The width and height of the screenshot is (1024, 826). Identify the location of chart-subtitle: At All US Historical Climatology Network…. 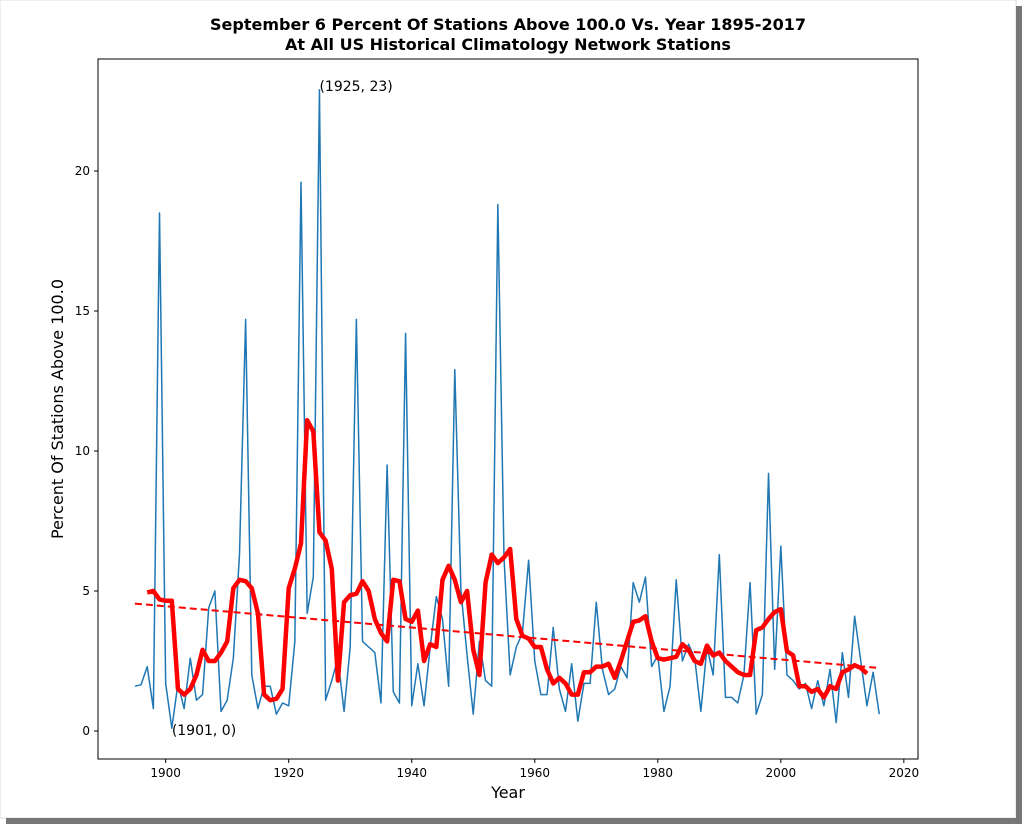
(508, 44).